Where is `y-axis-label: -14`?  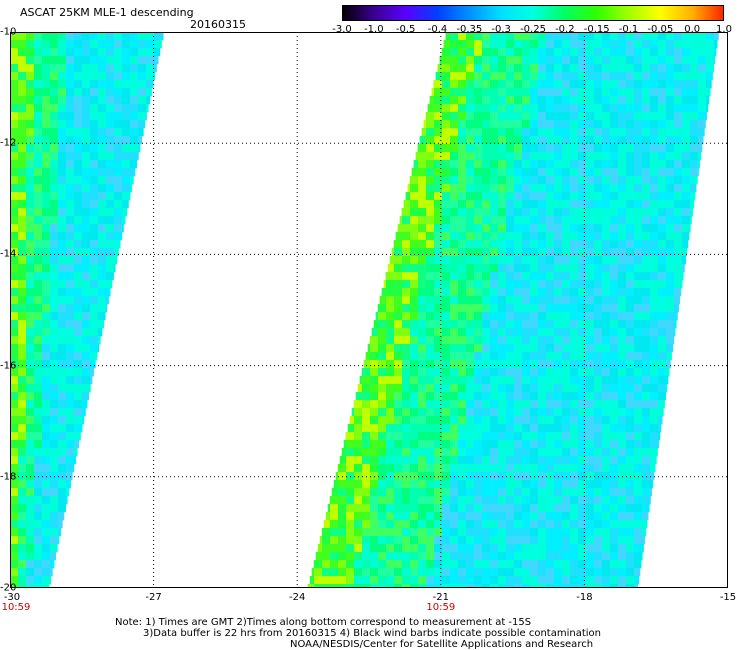 y-axis-label: -14 is located at coordinates (8, 254).